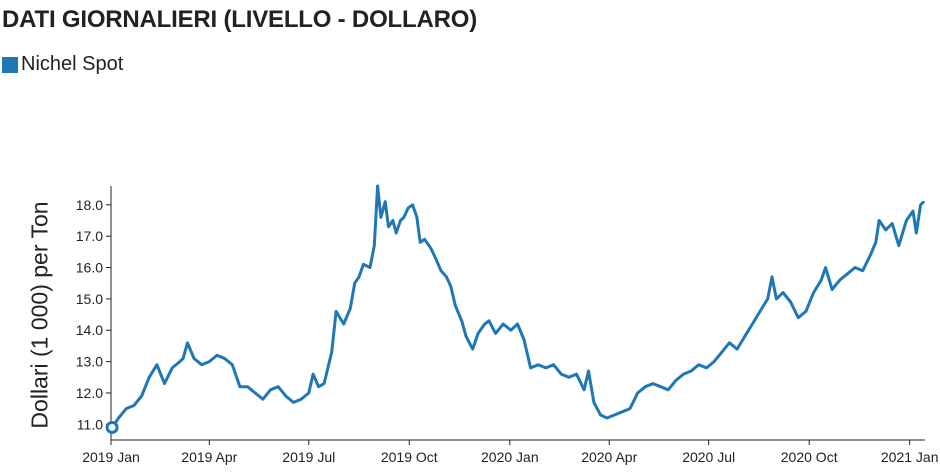  Describe the element at coordinates (510, 457) in the screenshot. I see `x-tick-label: 2020 Jan` at that location.